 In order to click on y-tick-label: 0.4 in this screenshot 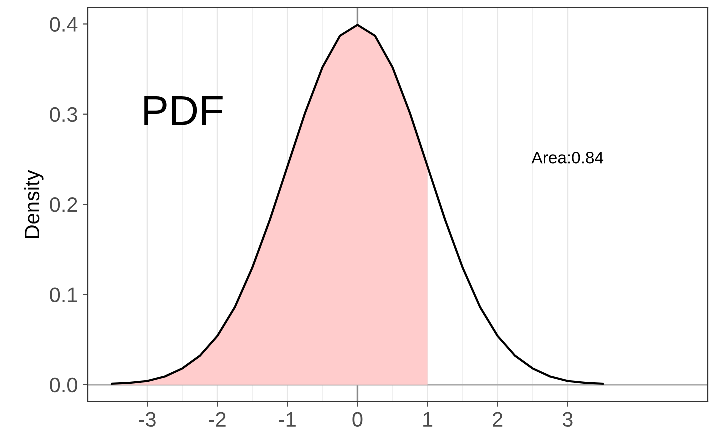, I will do `click(64, 24)`.